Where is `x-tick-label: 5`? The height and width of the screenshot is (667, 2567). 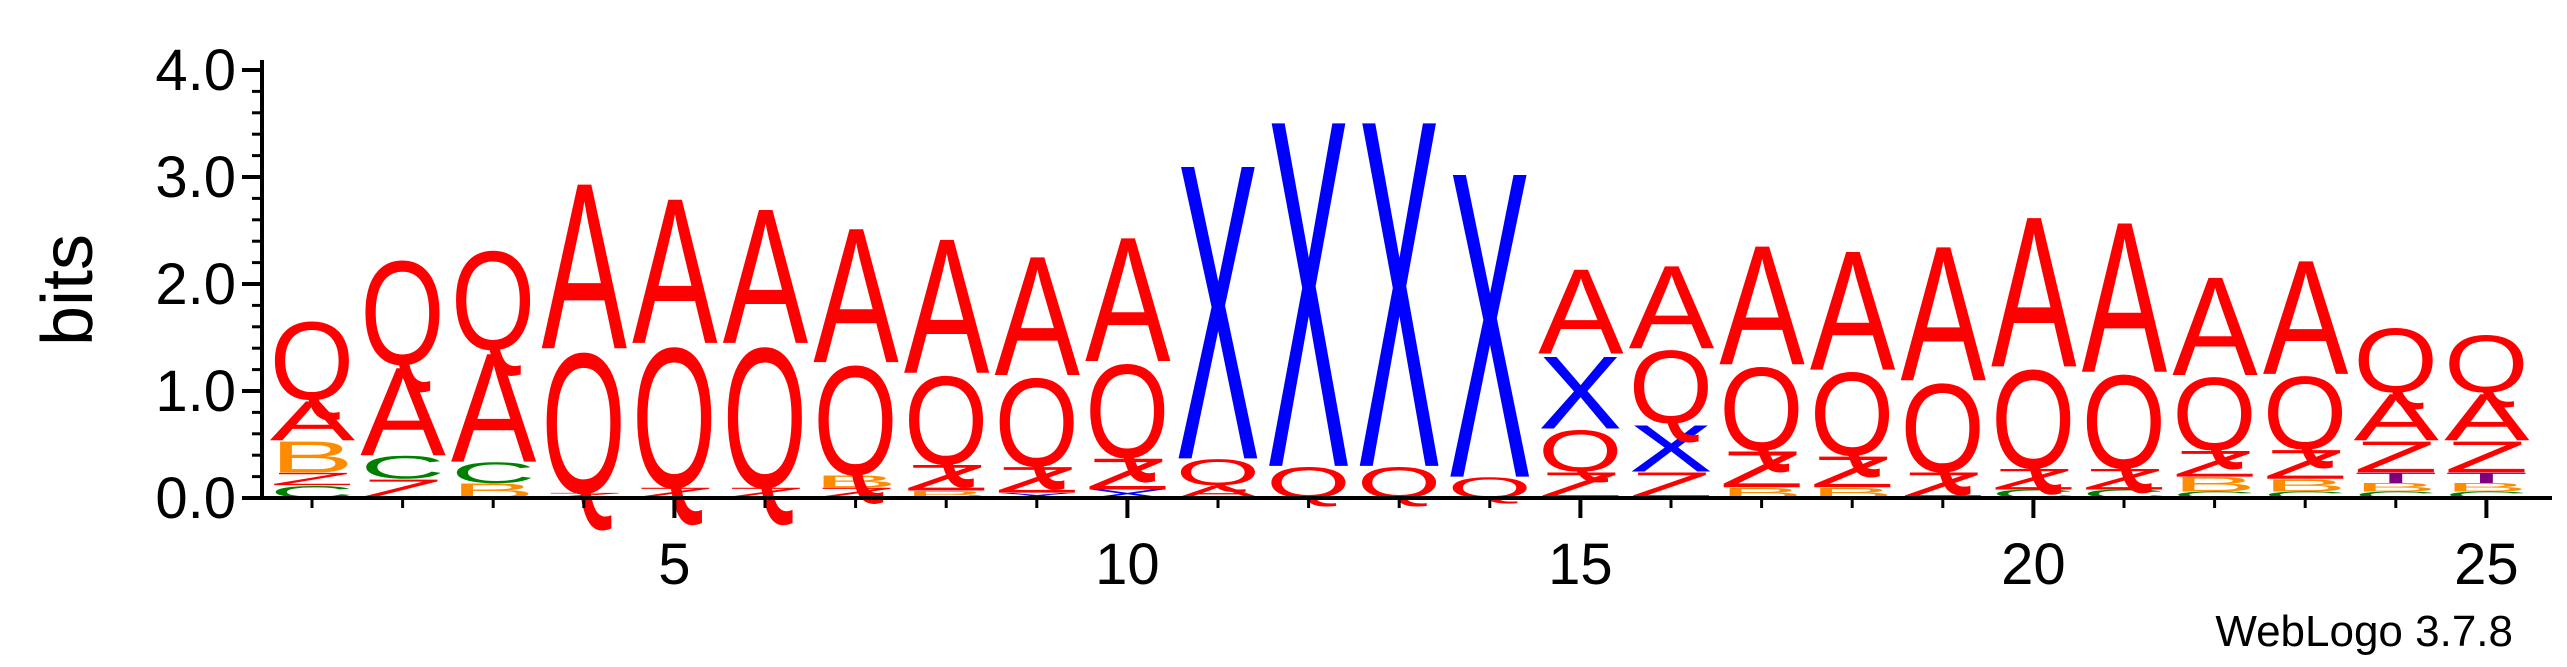 x-tick-label: 5 is located at coordinates (674, 564).